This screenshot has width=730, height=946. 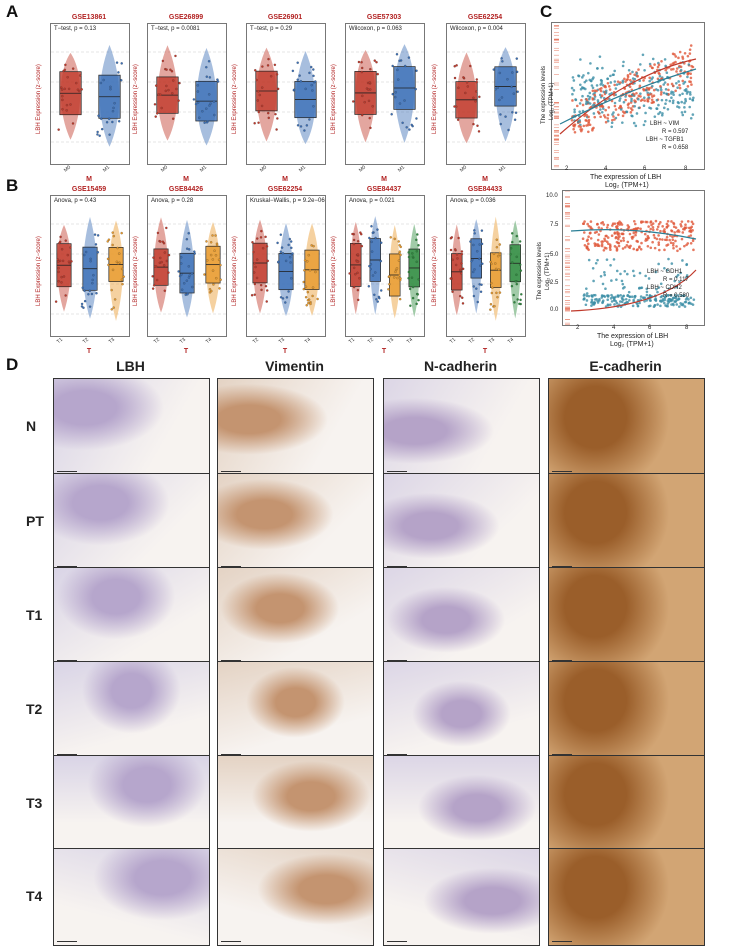 What do you see at coordinates (34, 615) in the screenshot?
I see `row-header: T1` at bounding box center [34, 615].